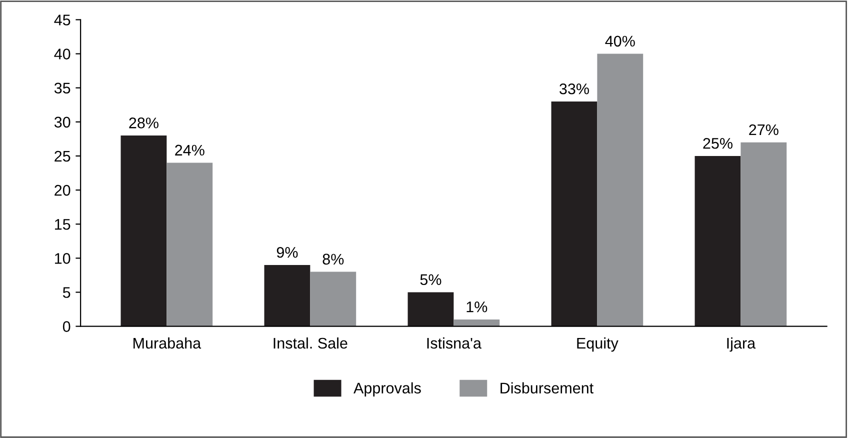  Describe the element at coordinates (62, 224) in the screenshot. I see `y-tick-label: 15` at that location.